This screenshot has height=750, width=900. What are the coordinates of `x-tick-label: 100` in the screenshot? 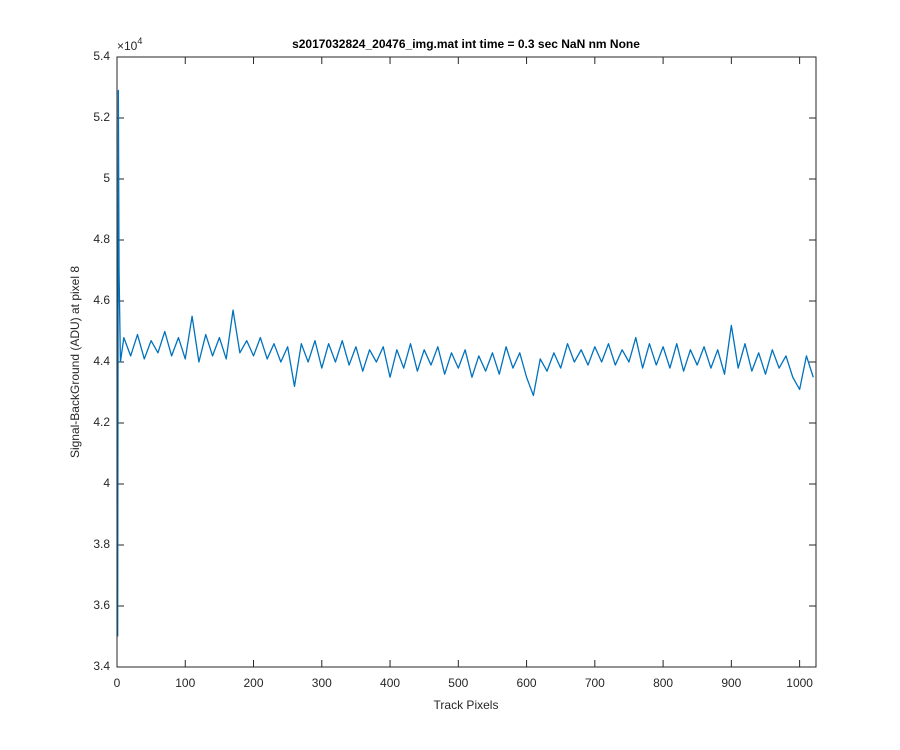 It's located at (185, 683).